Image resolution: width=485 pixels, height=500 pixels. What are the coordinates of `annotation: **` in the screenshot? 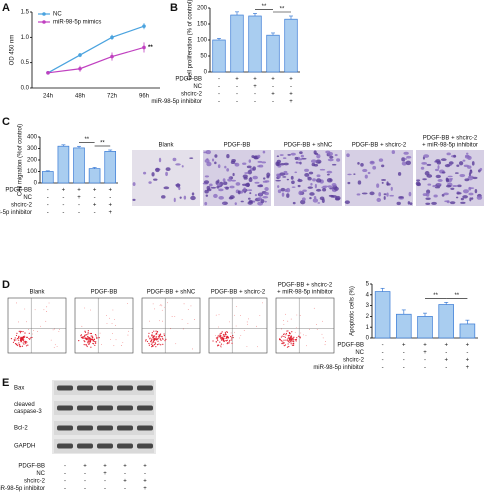 It's located at (150, 48).